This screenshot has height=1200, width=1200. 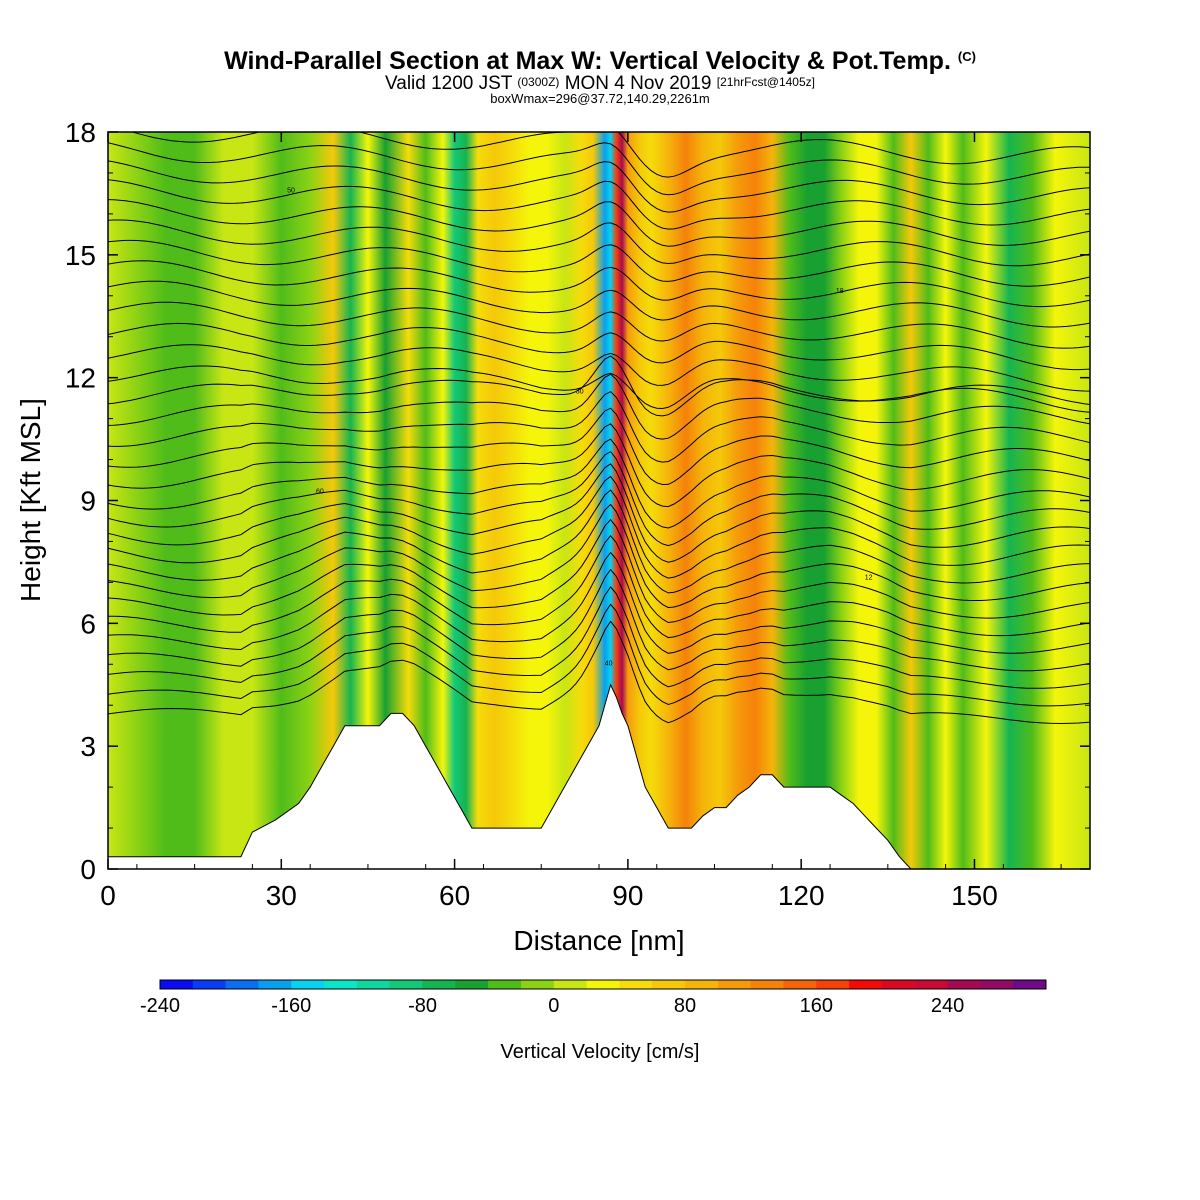 I want to click on isentrope-label: 50, so click(x=291, y=191).